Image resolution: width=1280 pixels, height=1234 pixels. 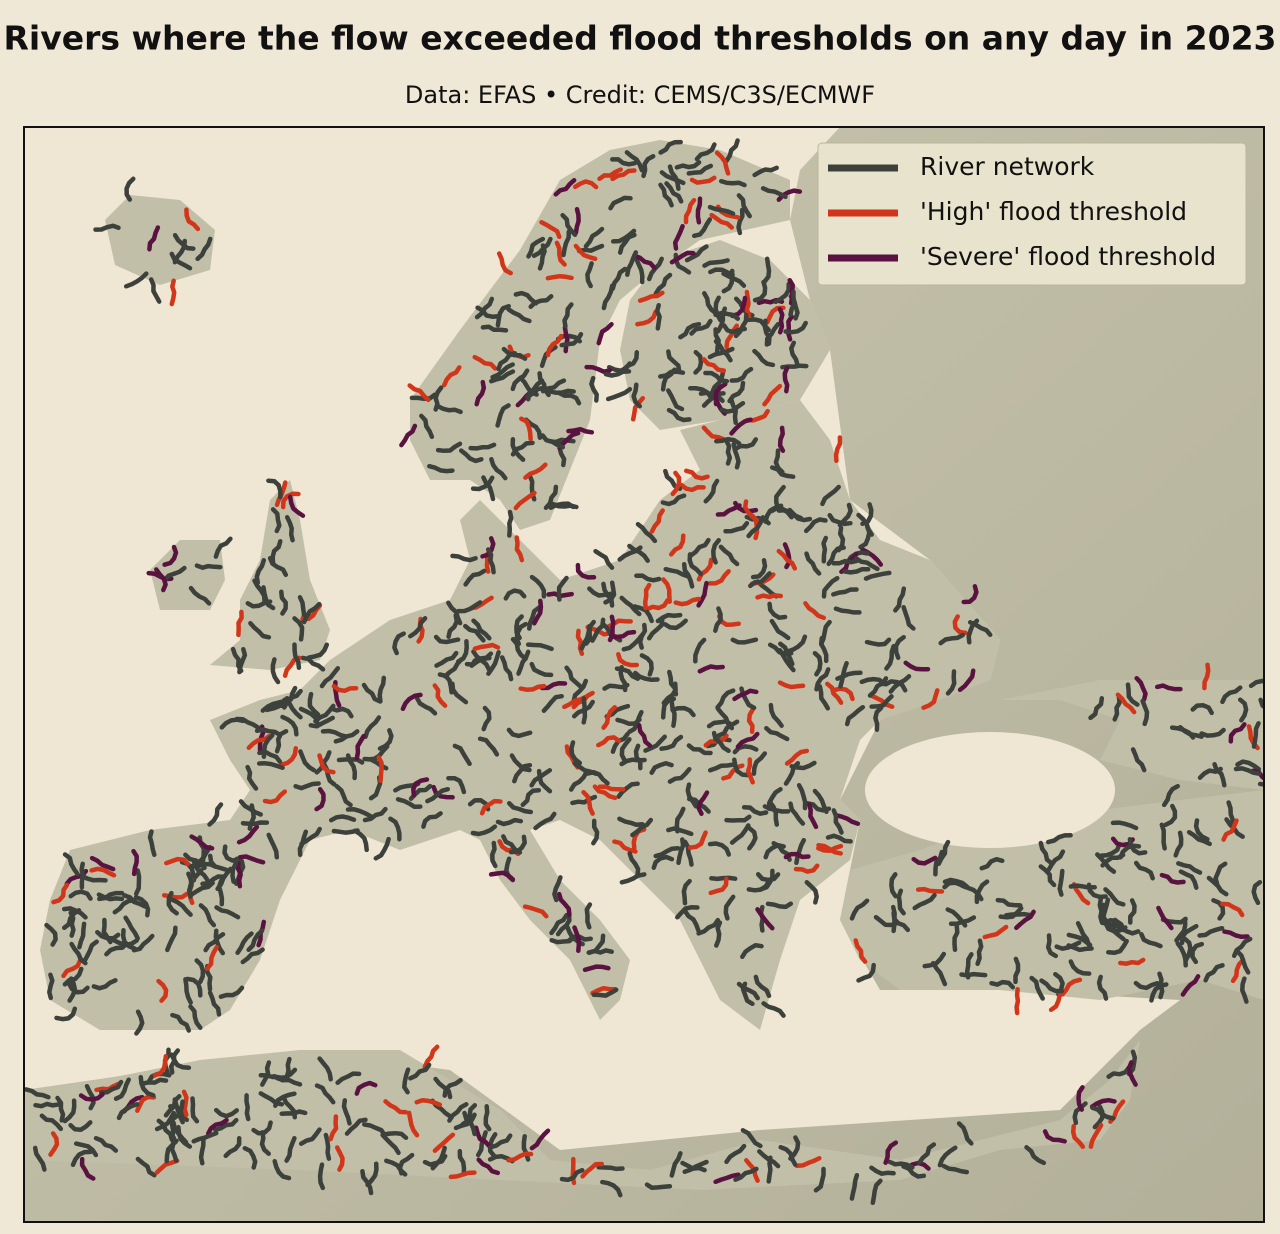 I want to click on ireland, so click(x=187, y=575).